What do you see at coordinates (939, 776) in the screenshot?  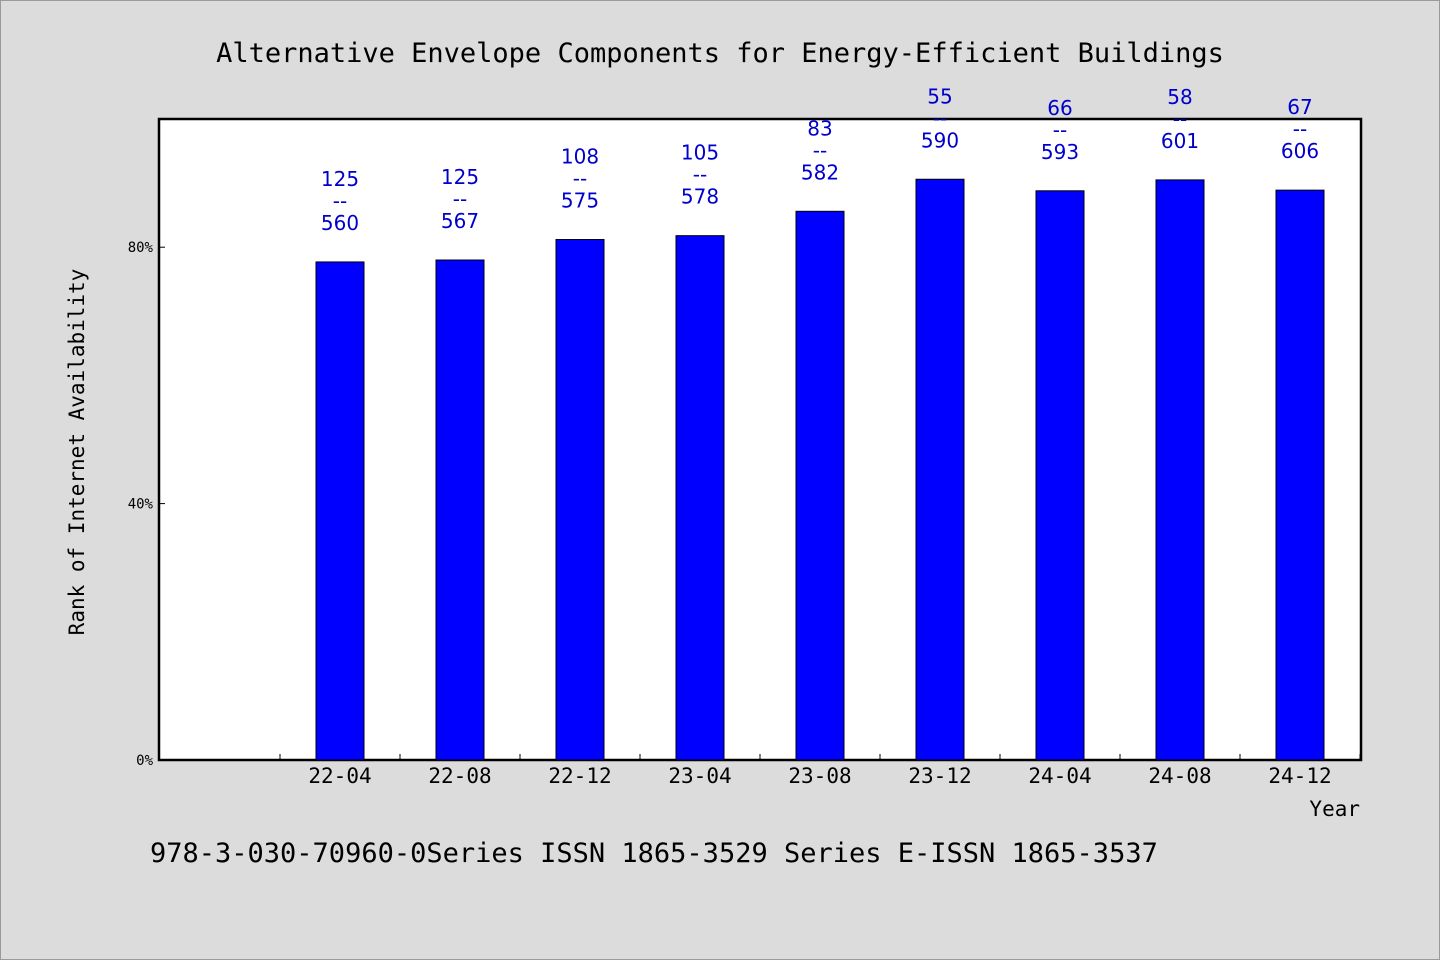 I see `x-tick-label-23-12: 23-12` at bounding box center [939, 776].